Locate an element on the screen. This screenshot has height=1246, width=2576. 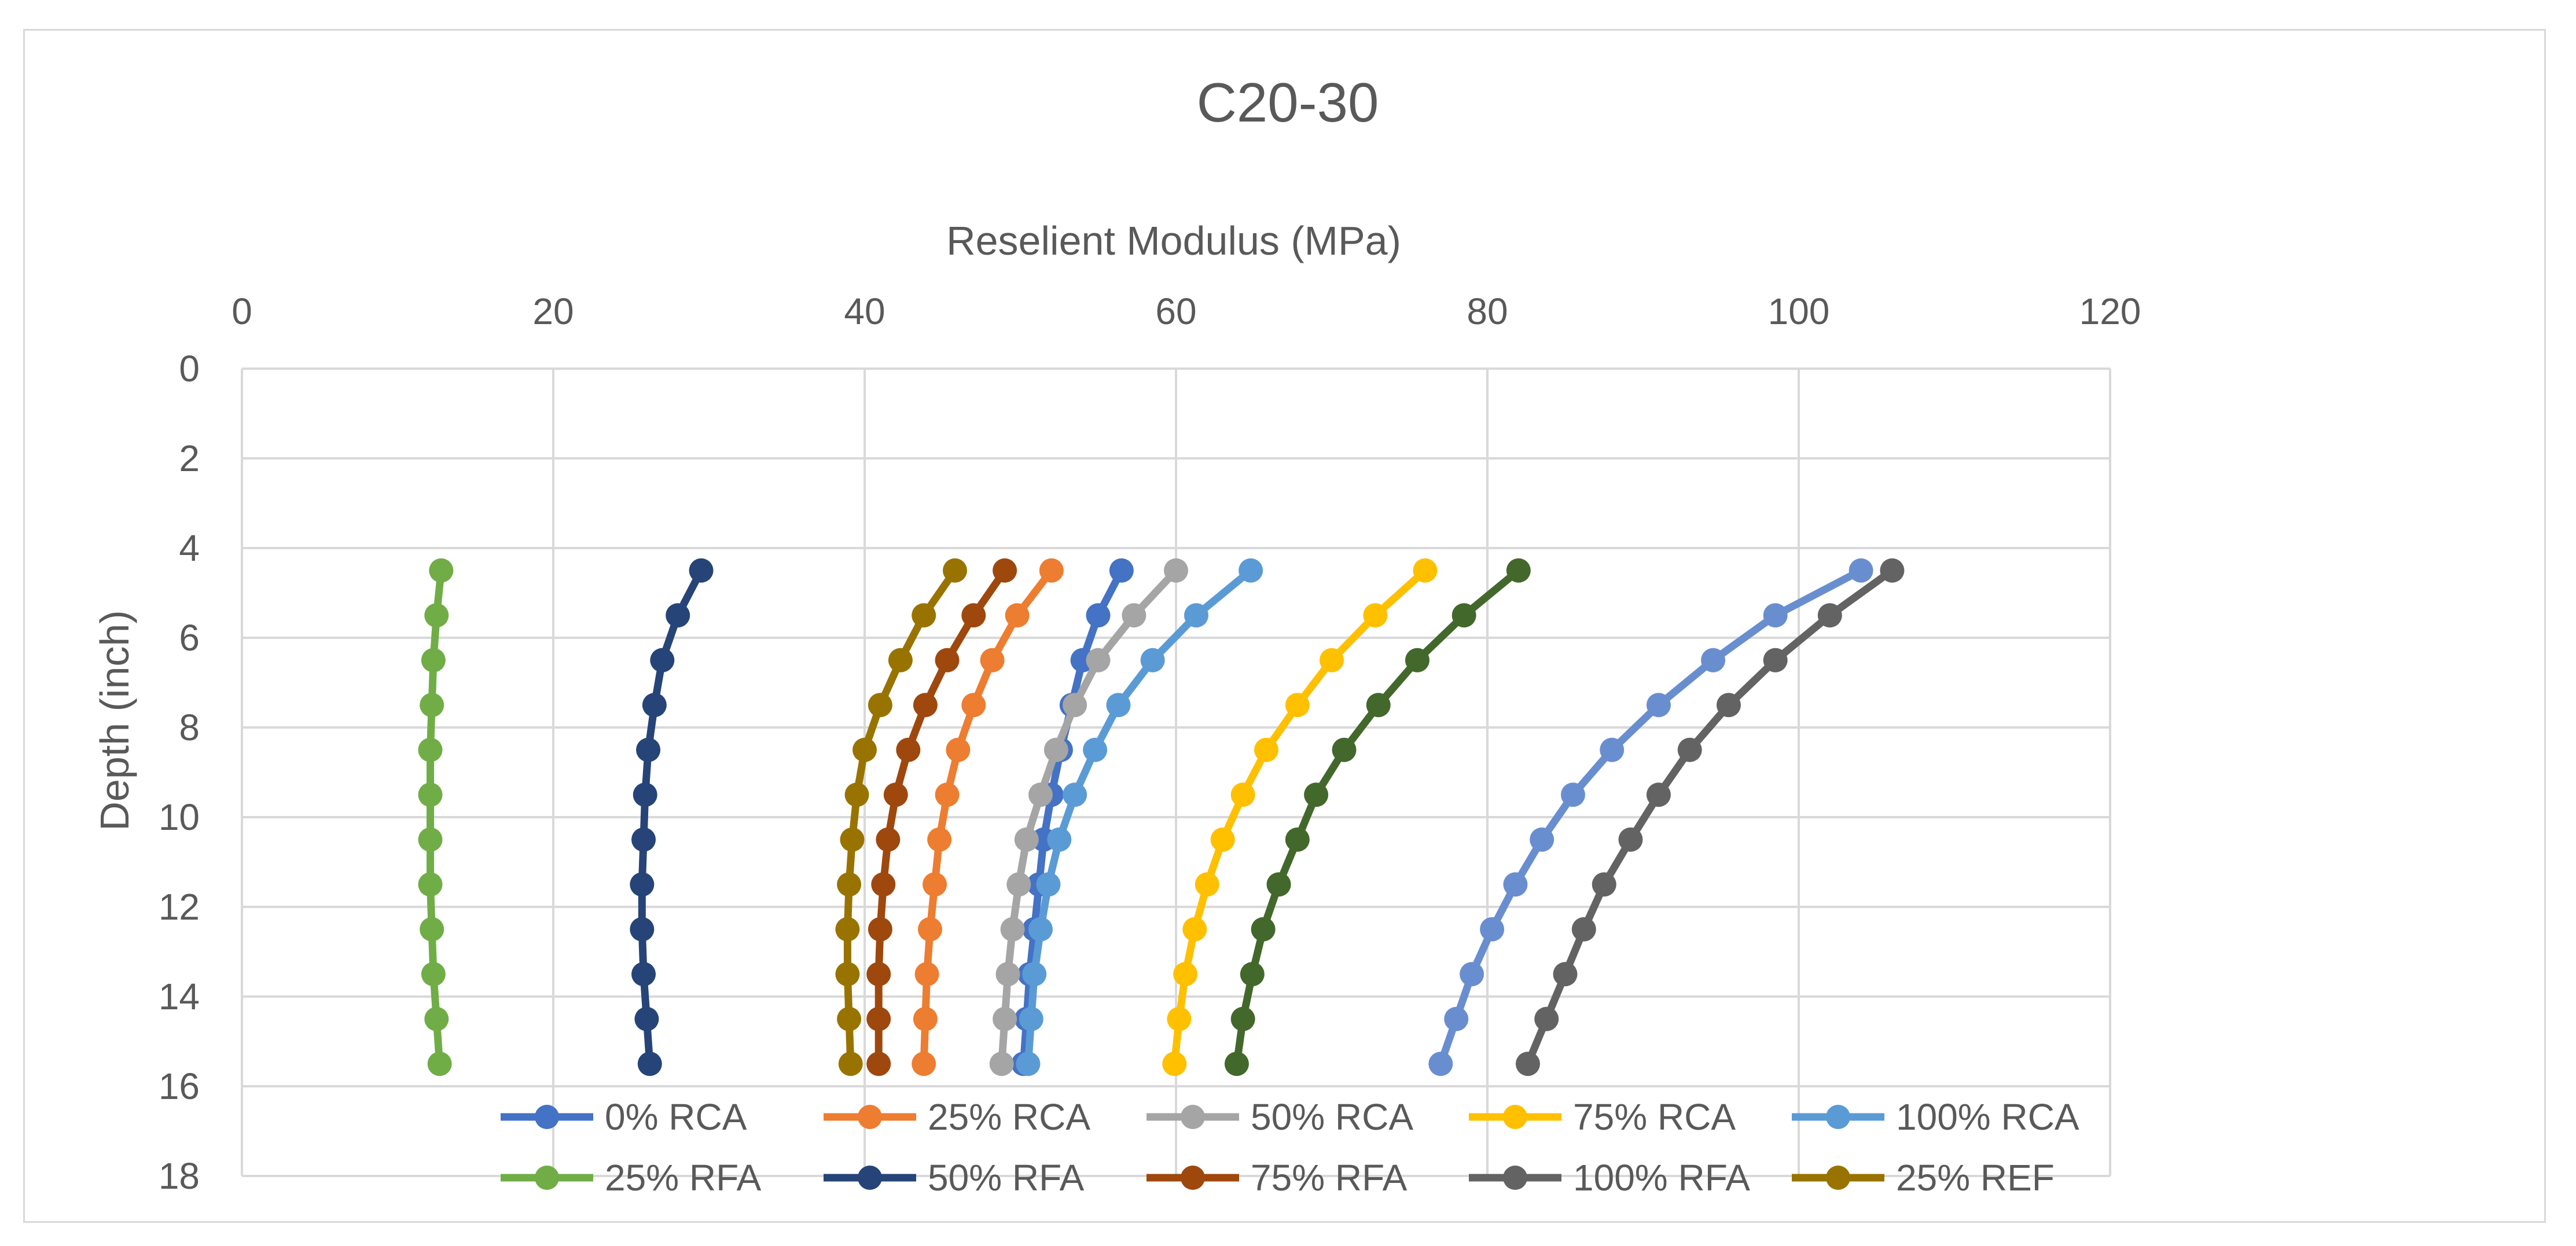
legend-item: 0% RCA is located at coordinates (624, 1117).